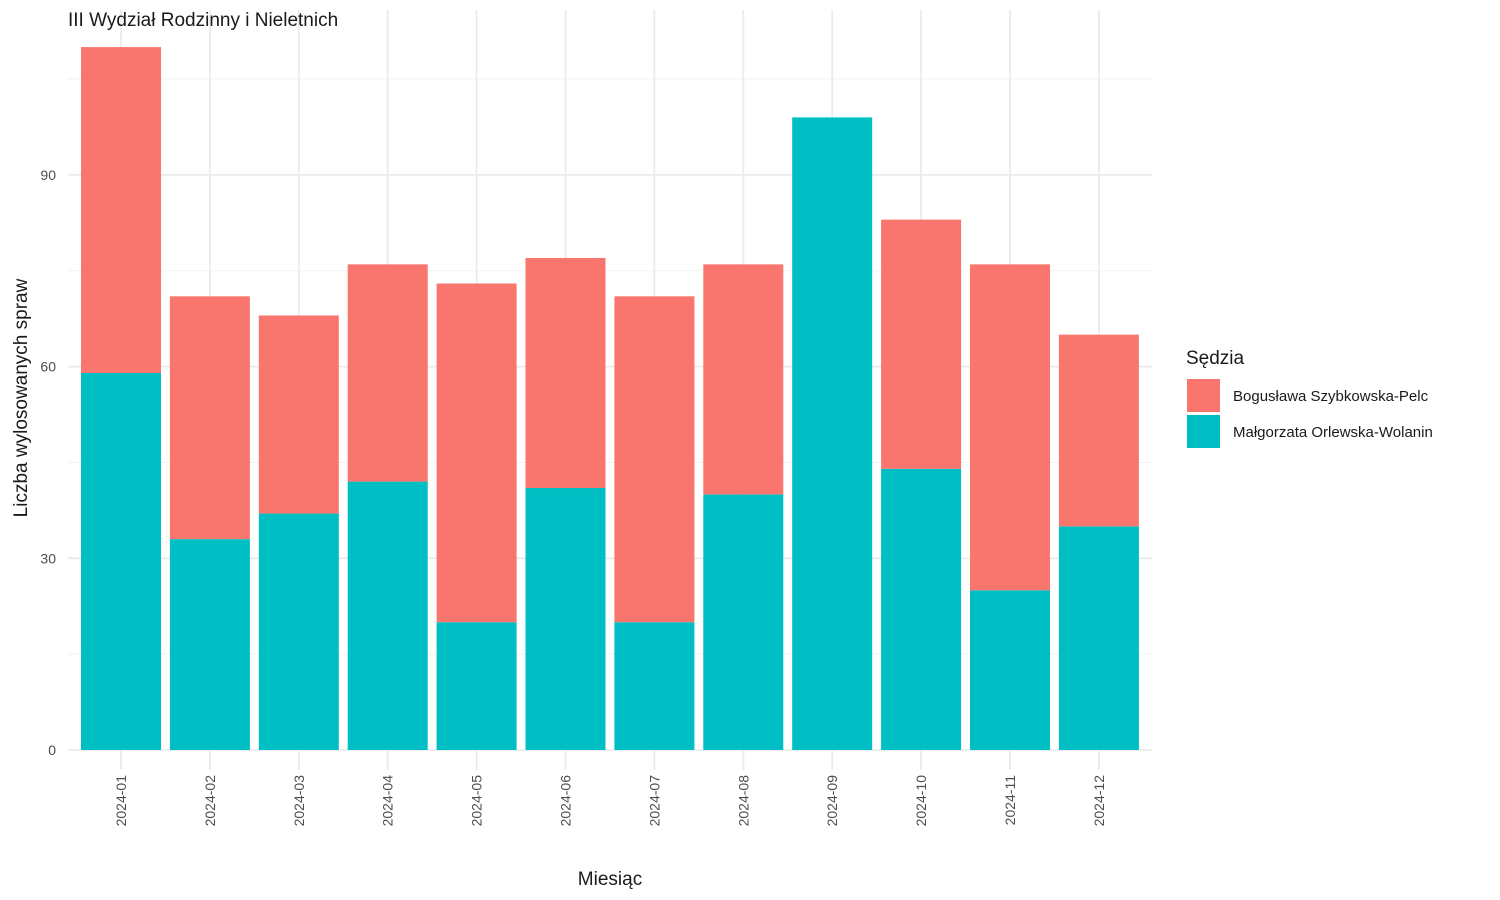 The image size is (1500, 900). What do you see at coordinates (1099, 801) in the screenshot?
I see `x-tick-label: 2024-12` at bounding box center [1099, 801].